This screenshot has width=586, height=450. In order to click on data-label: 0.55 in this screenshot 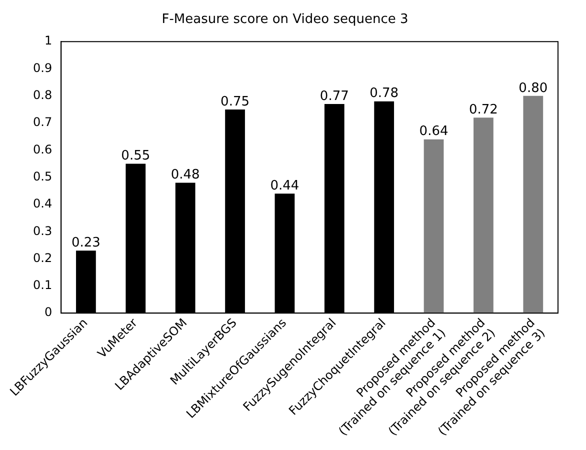, I will do `click(135, 156)`.